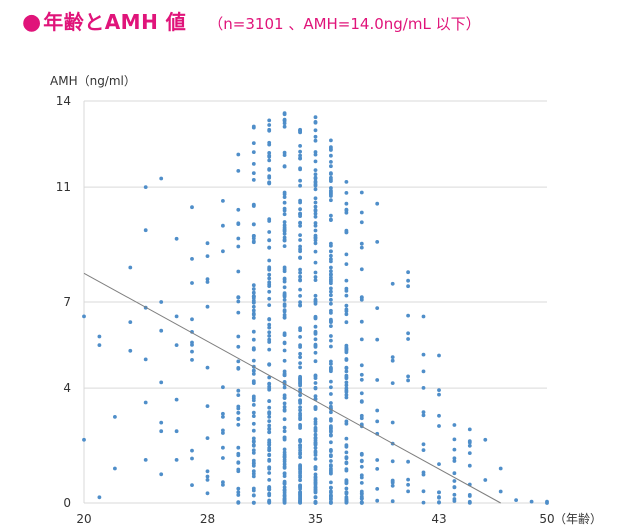 This screenshot has height=531, width=640. What do you see at coordinates (67, 302) in the screenshot?
I see `y-tick-label: 7` at bounding box center [67, 302].